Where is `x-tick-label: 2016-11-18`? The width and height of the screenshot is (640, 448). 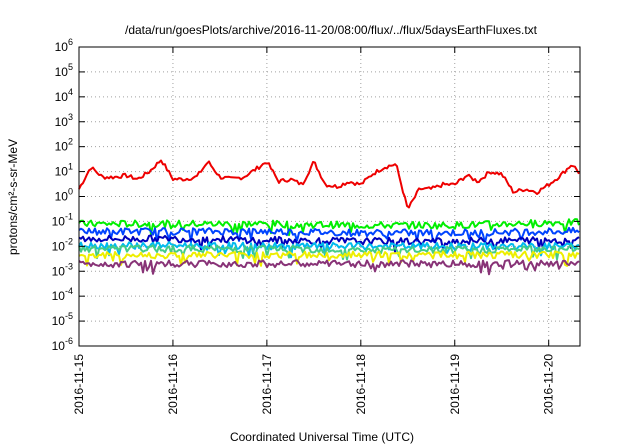 x-tick-label: 2016-11-18 is located at coordinates (361, 384).